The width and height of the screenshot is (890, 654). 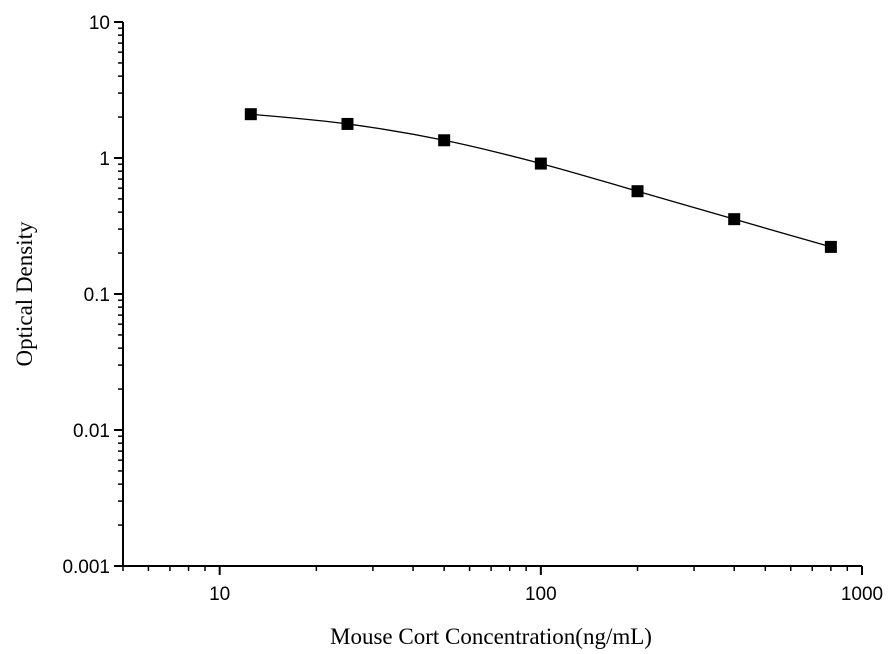 What do you see at coordinates (86, 567) in the screenshot?
I see `y-tick-label: 0.001` at bounding box center [86, 567].